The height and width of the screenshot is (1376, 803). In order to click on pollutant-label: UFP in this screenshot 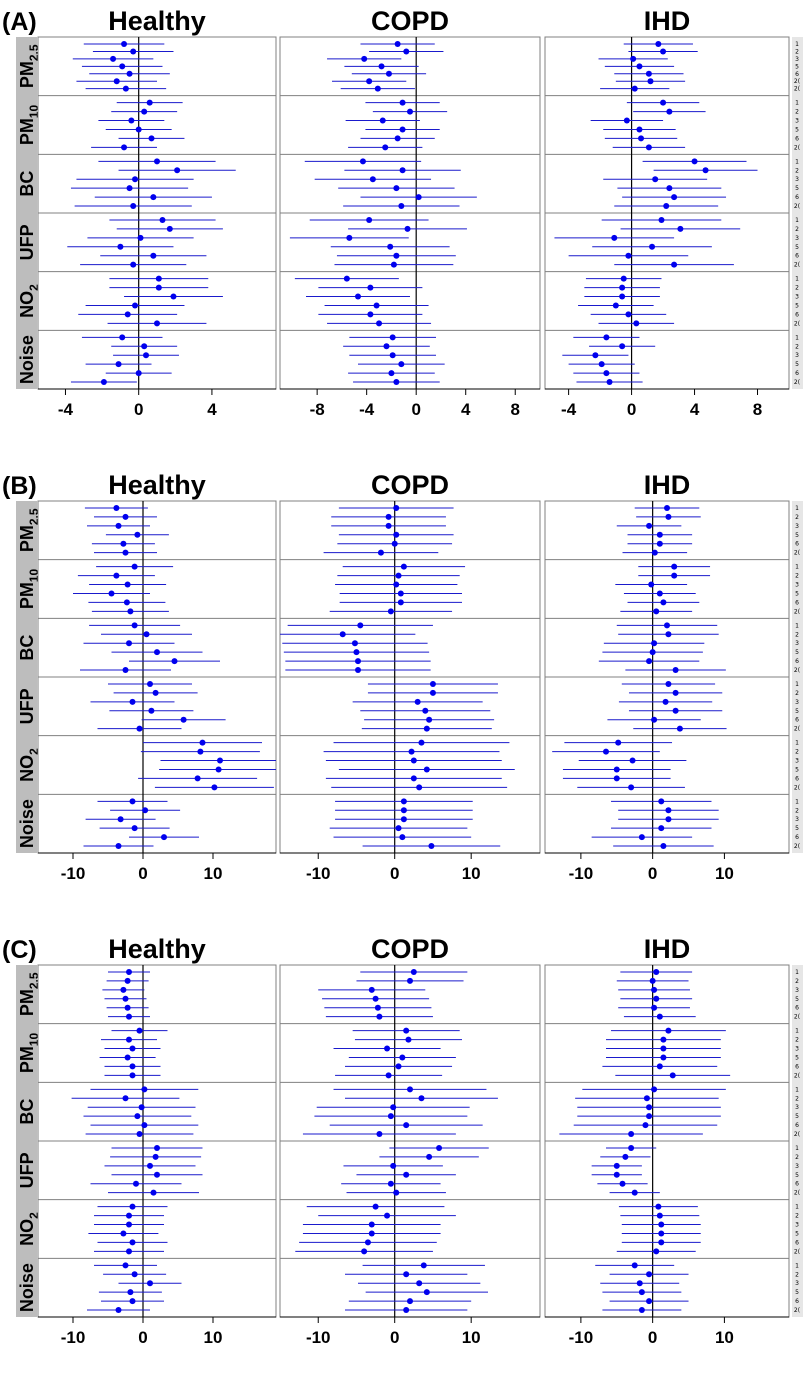, I will do `click(27, 1170)`.